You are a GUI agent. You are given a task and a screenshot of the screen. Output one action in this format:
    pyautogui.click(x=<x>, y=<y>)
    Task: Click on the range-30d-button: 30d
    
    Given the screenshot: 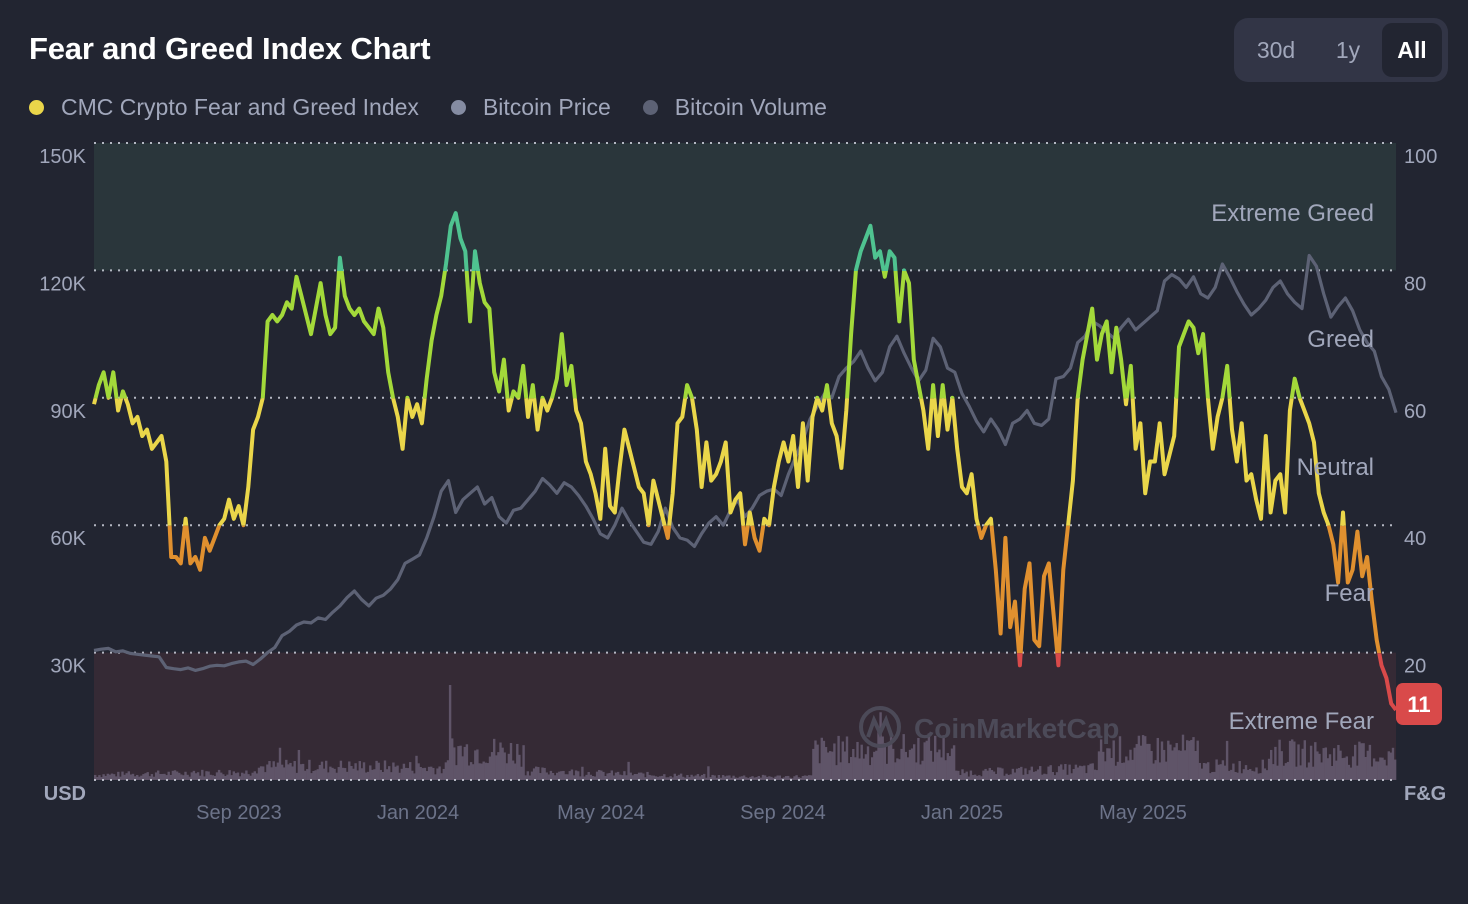 What is the action you would take?
    pyautogui.click(x=1276, y=50)
    